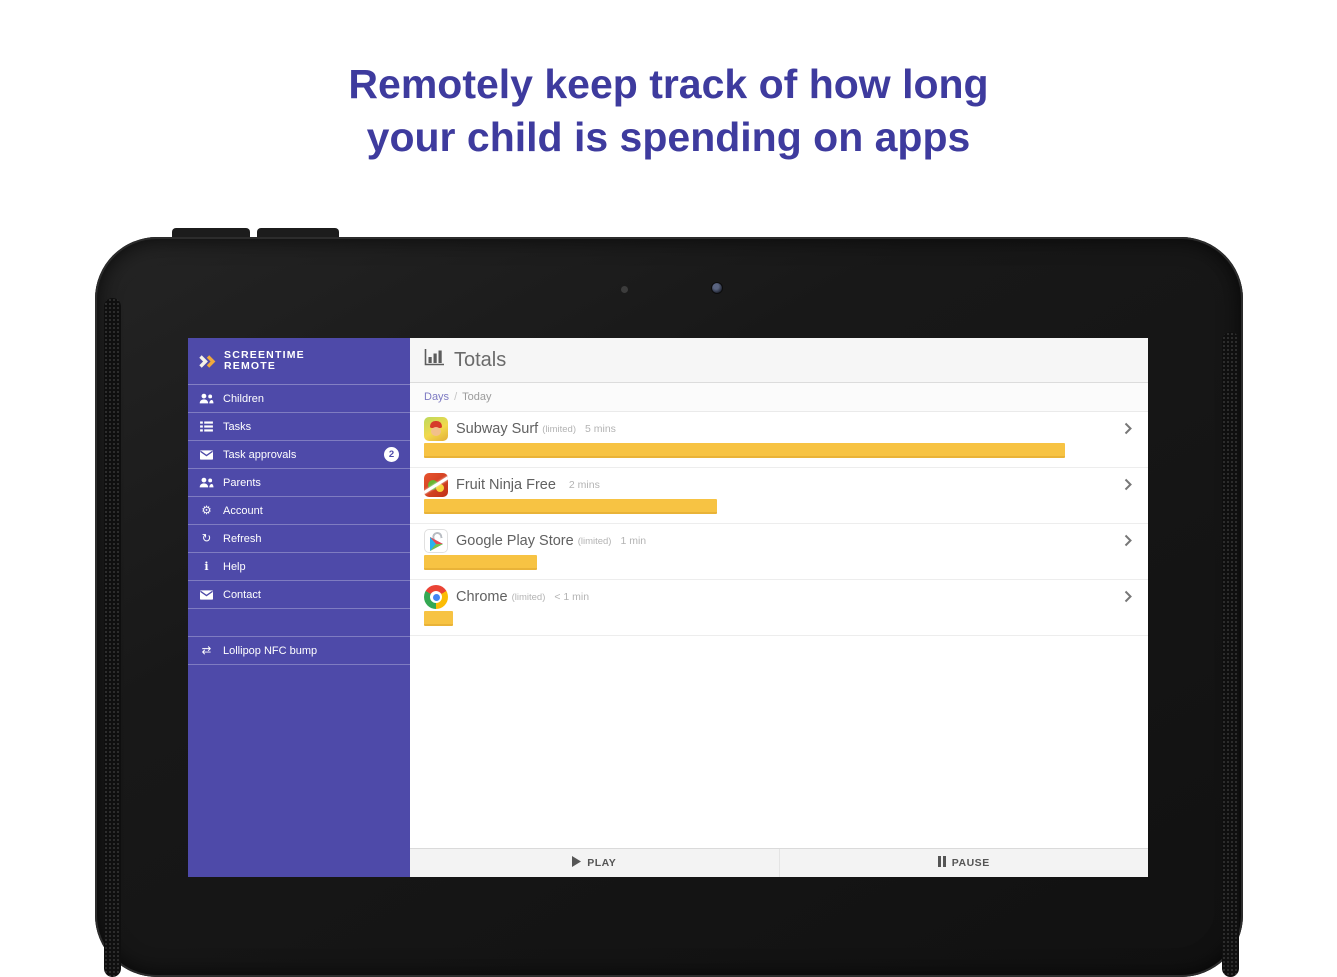 This screenshot has height=977, width=1337. Describe the element at coordinates (242, 538) in the screenshot. I see `sidebar-item-label: Refresh` at that location.